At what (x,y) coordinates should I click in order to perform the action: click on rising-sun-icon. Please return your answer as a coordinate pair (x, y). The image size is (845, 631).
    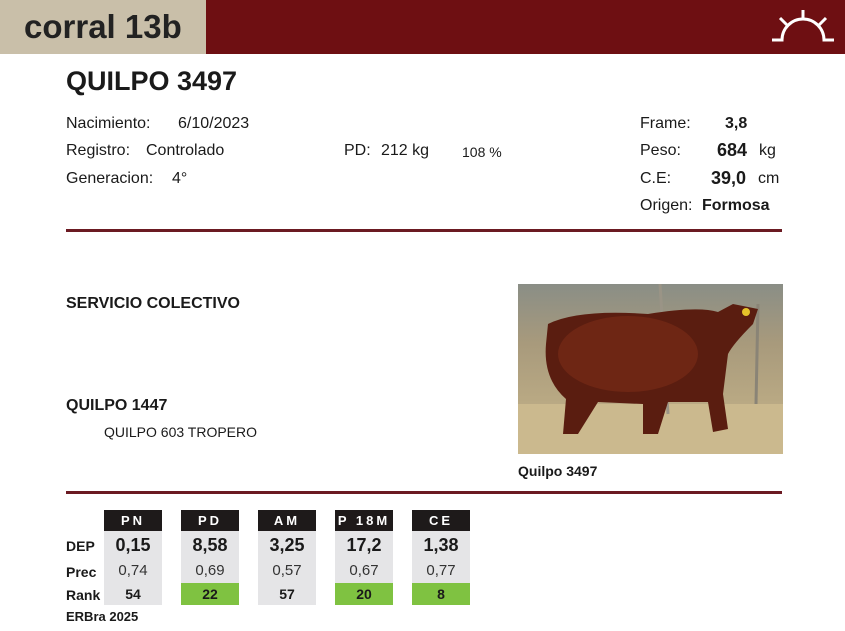
    Looking at the image, I should click on (803, 26).